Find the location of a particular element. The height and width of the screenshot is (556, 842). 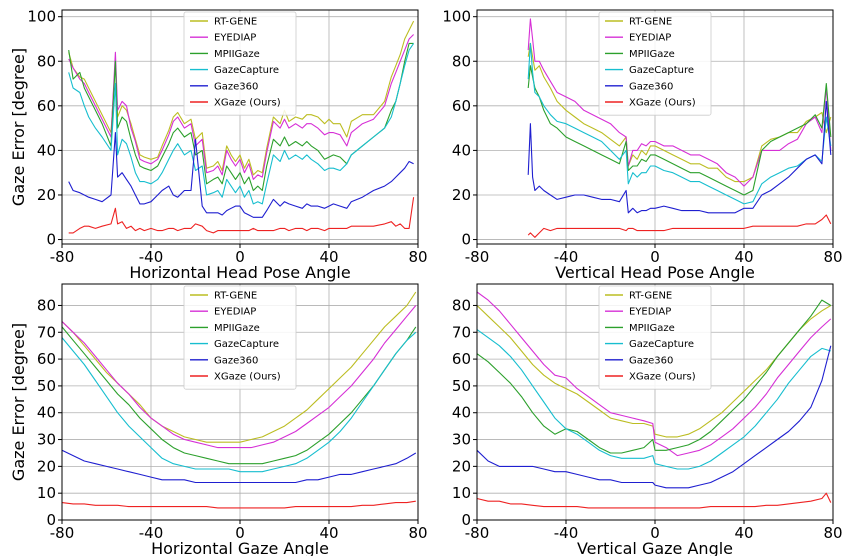

legend-label: GazeCapture is located at coordinates (246, 70).